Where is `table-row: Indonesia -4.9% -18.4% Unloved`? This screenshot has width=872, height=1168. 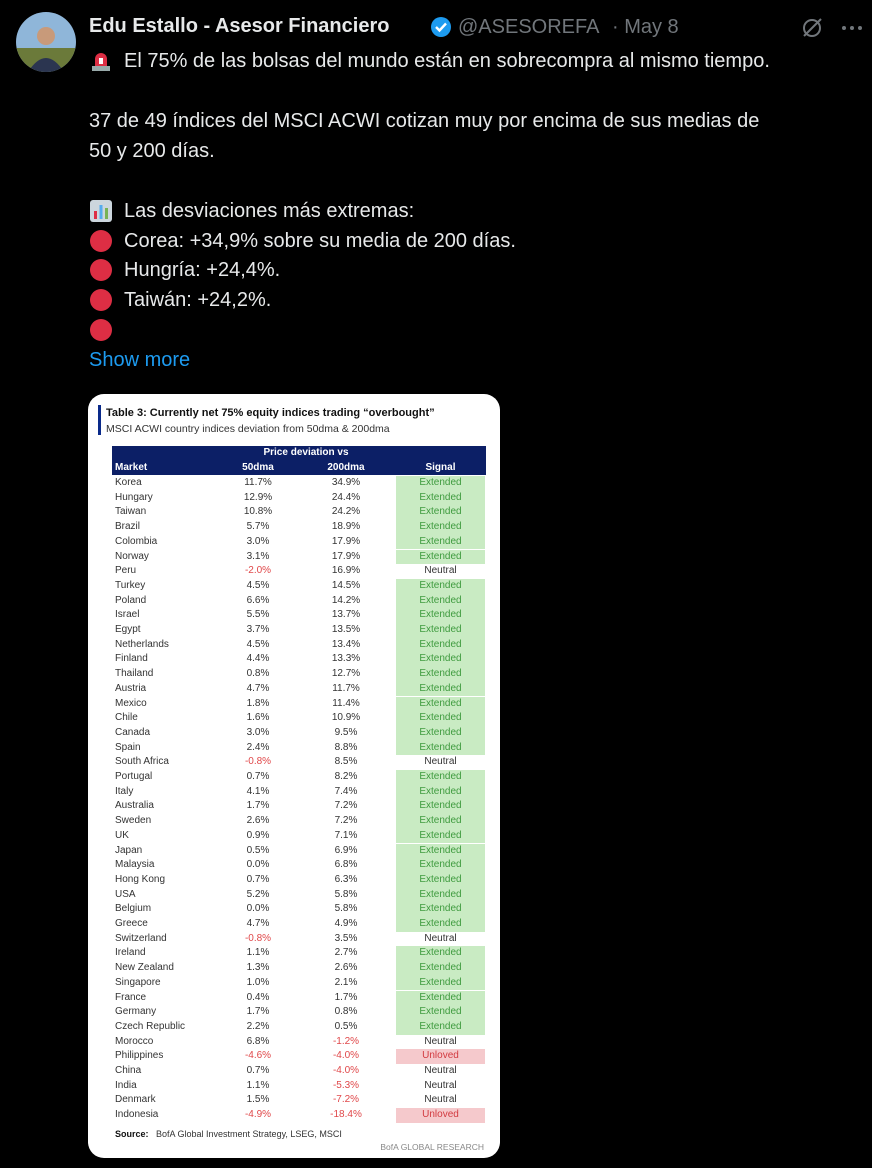
table-row: Indonesia -4.9% -18.4% Unloved is located at coordinates (294, 1115).